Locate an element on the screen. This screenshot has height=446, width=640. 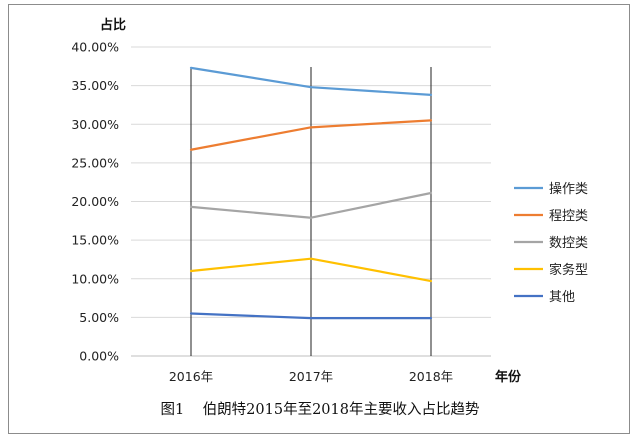
y-tick-label: 40.00% is located at coordinates (95, 47).